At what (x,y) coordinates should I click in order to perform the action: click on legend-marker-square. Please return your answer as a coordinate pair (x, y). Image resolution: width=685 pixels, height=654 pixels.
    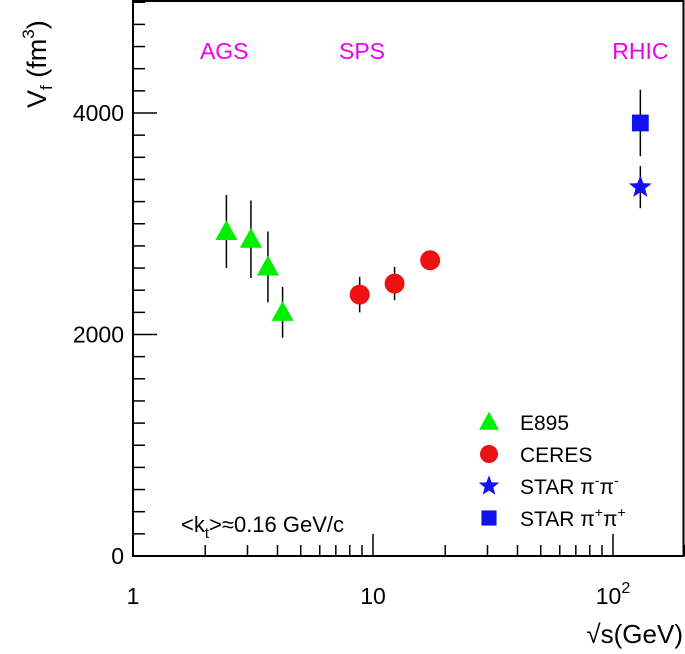
    Looking at the image, I should click on (489, 518).